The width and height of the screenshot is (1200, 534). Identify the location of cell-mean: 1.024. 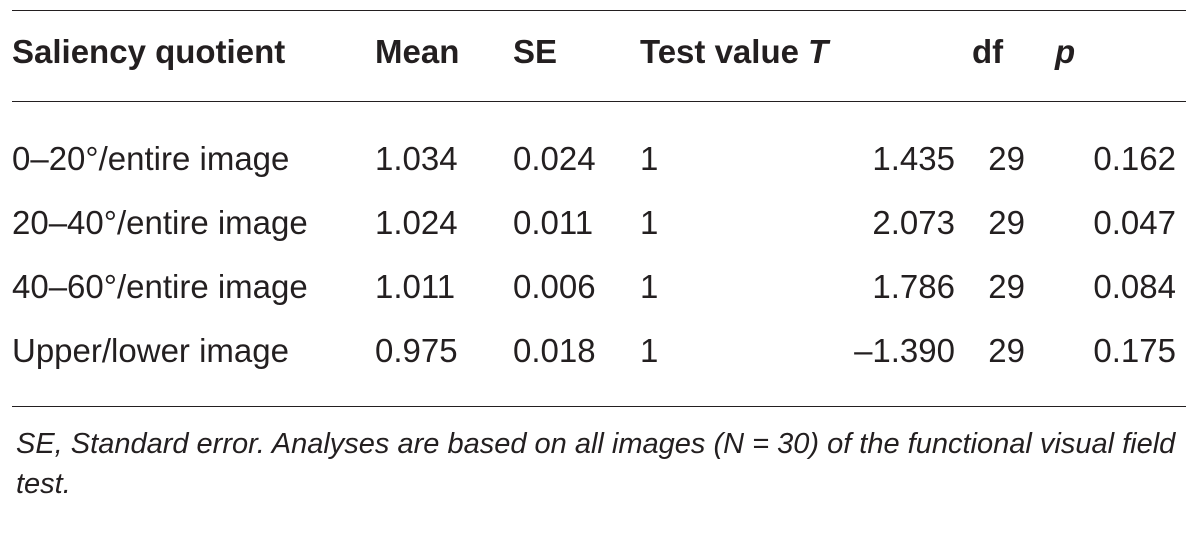
(416, 222).